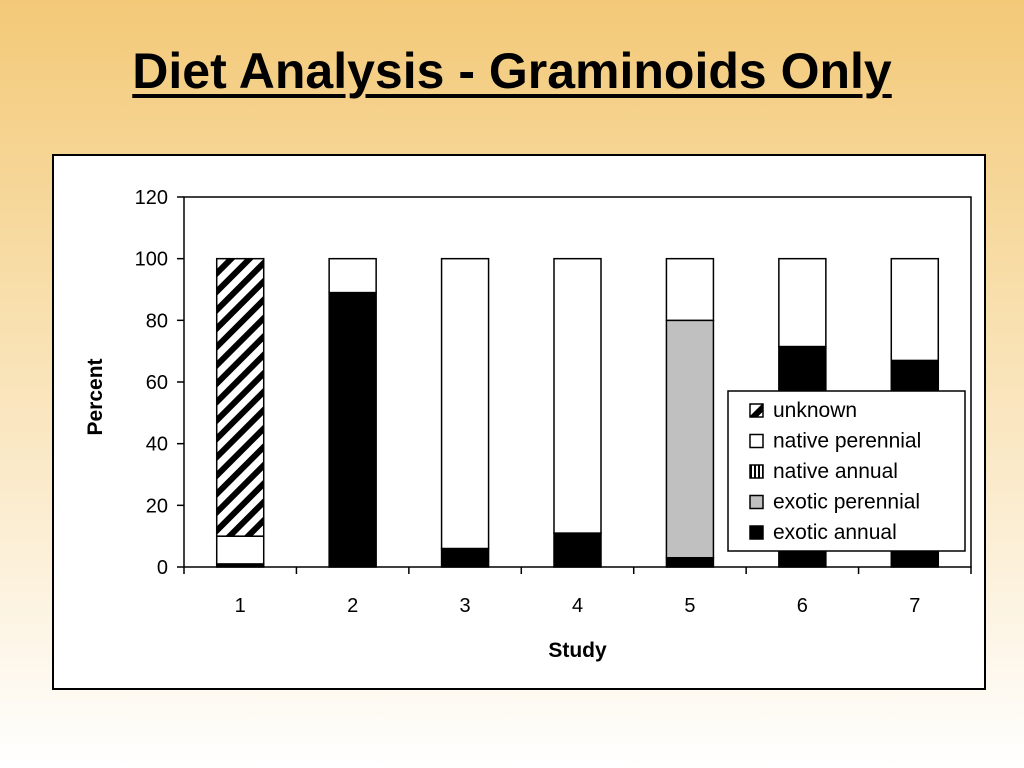 The width and height of the screenshot is (1024, 768). What do you see at coordinates (157, 506) in the screenshot?
I see `y-tick-label: 20` at bounding box center [157, 506].